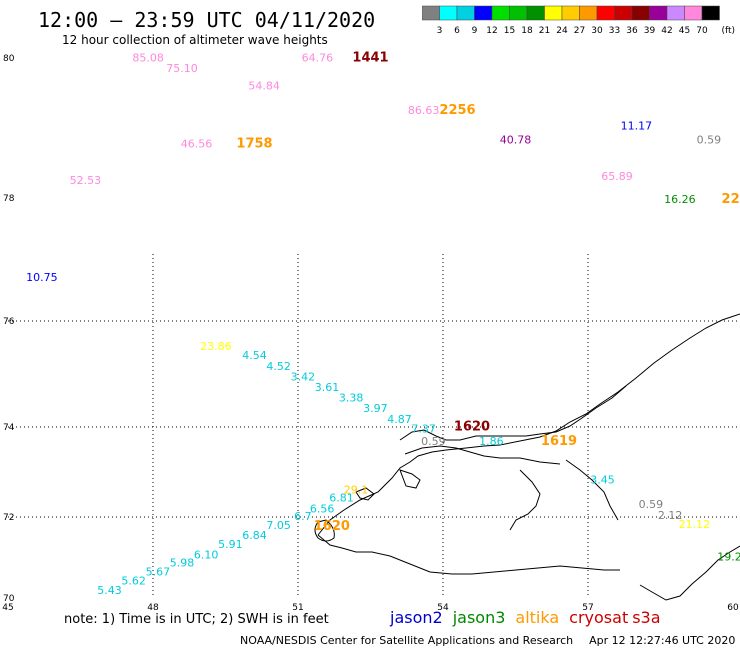 The image size is (740, 650). I want to click on lon-tick-label: 45, so click(7, 608).